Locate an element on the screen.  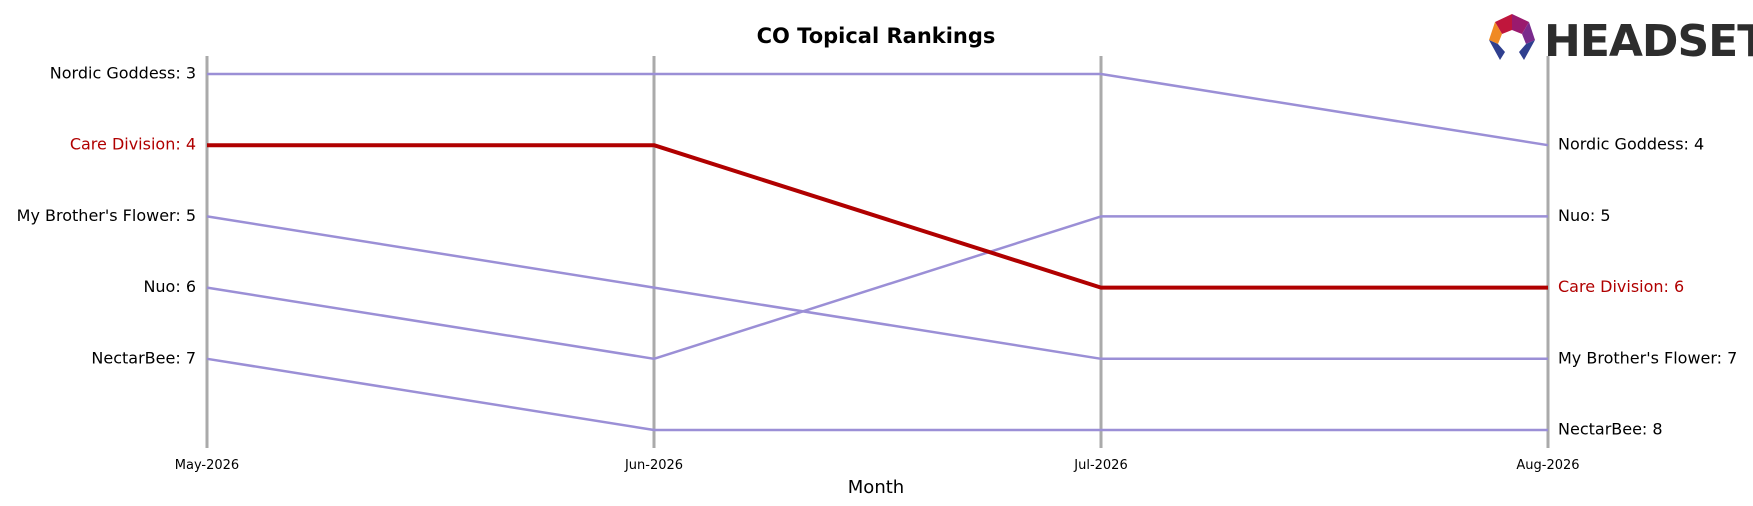
left-label-care-division: Care Division: 4 is located at coordinates (133, 144).